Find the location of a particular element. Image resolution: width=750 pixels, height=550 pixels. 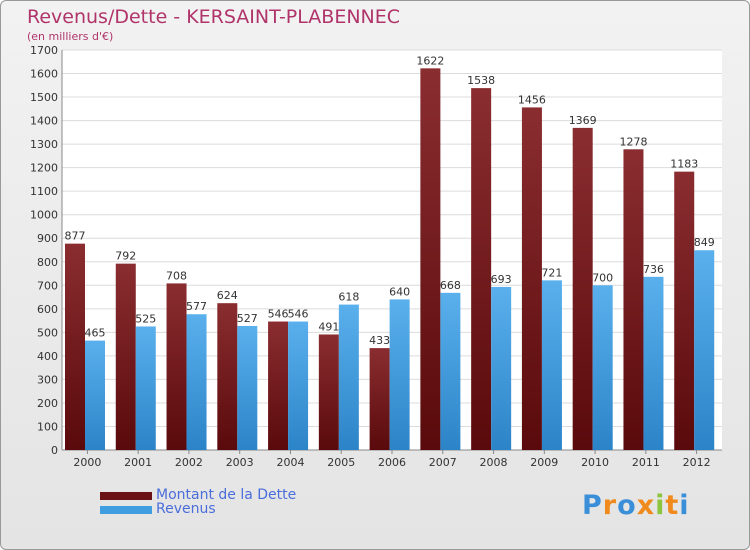

y-tick-label: 1000 is located at coordinates (44, 215).